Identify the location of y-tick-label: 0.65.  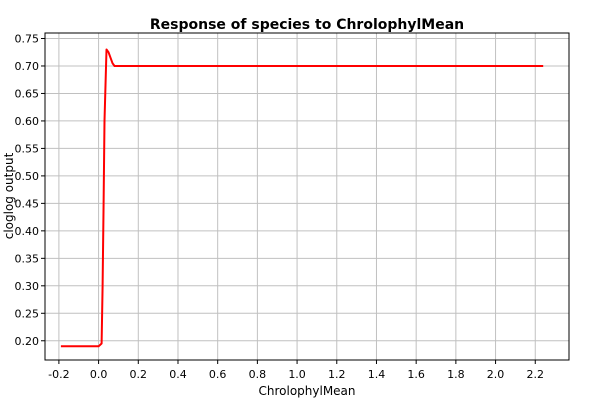
(27, 93).